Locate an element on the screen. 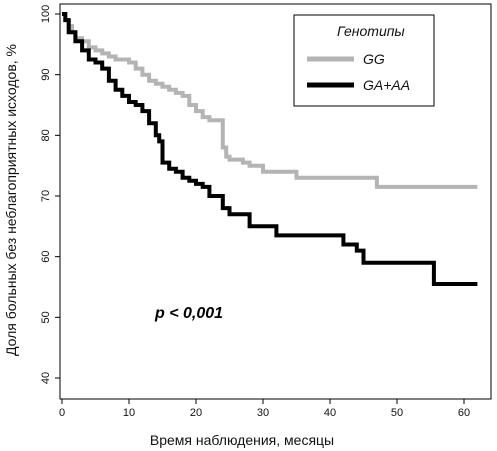  y-tick-label: 60 is located at coordinates (46, 257).